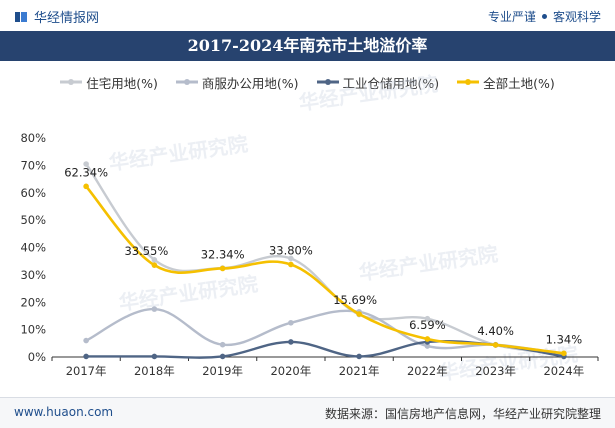  I want to click on chart-legend: 住宅用地(%) 商服办公用地(%) 工业仓储用地(%) 全部土地(%), so click(307, 82).